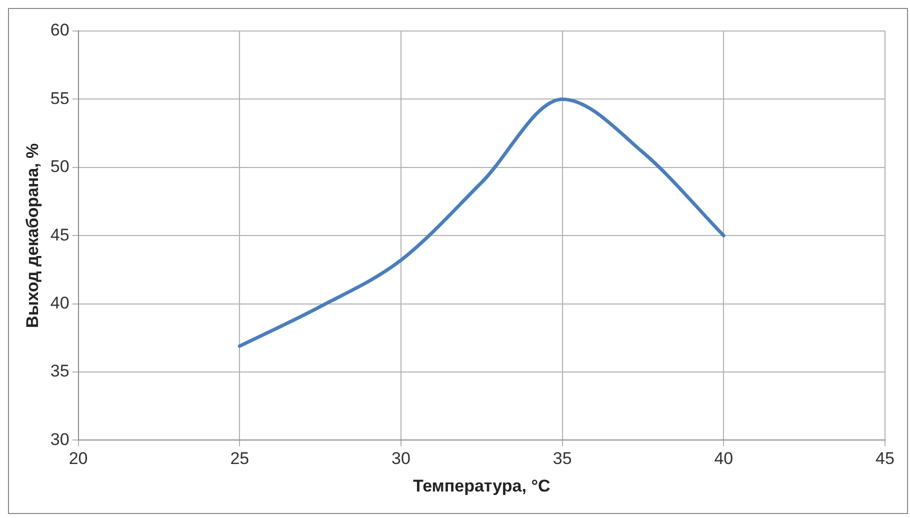 This screenshot has height=518, width=910. I want to click on y-axis-title: Выход декаборана, %, so click(32, 235).